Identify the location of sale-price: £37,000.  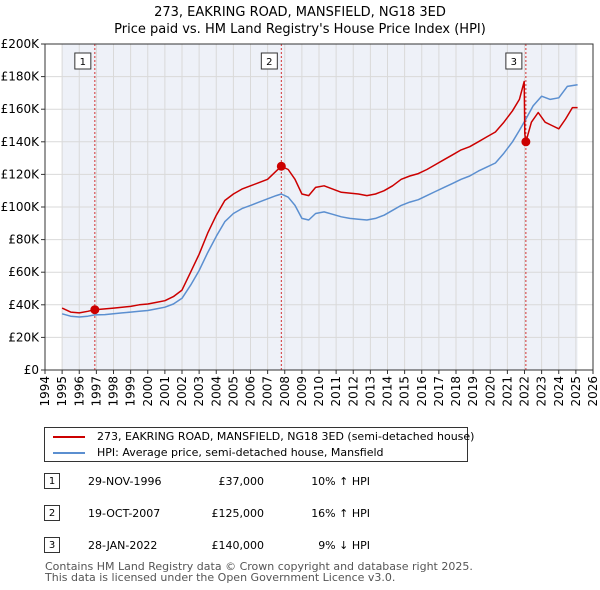
(241, 481).